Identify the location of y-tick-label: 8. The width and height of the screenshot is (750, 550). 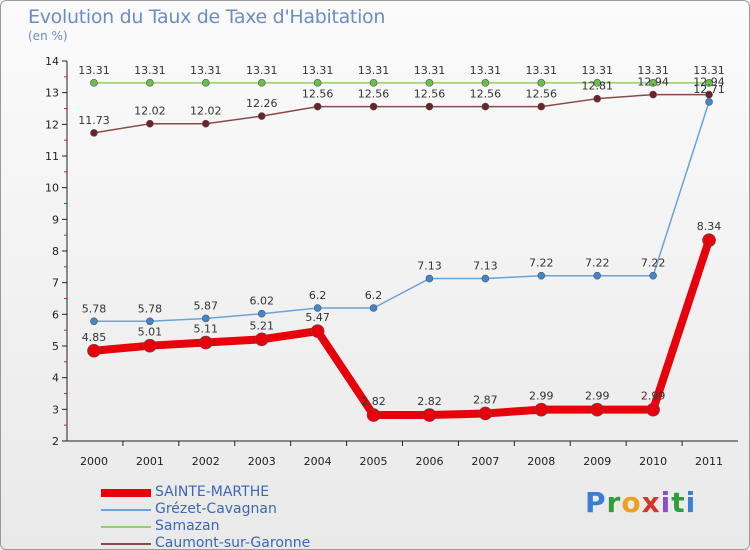
(55, 251).